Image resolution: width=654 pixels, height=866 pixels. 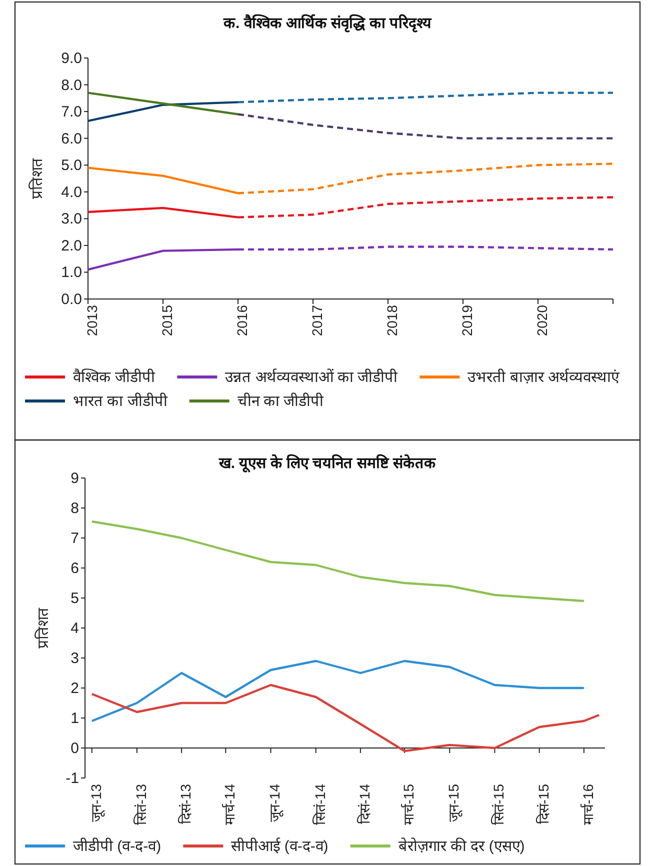 I want to click on y-tick-label: 6, so click(x=74, y=568).